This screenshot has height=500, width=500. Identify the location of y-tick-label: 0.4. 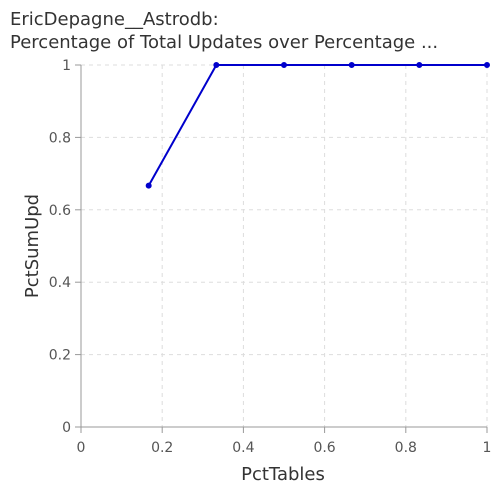
(60, 283).